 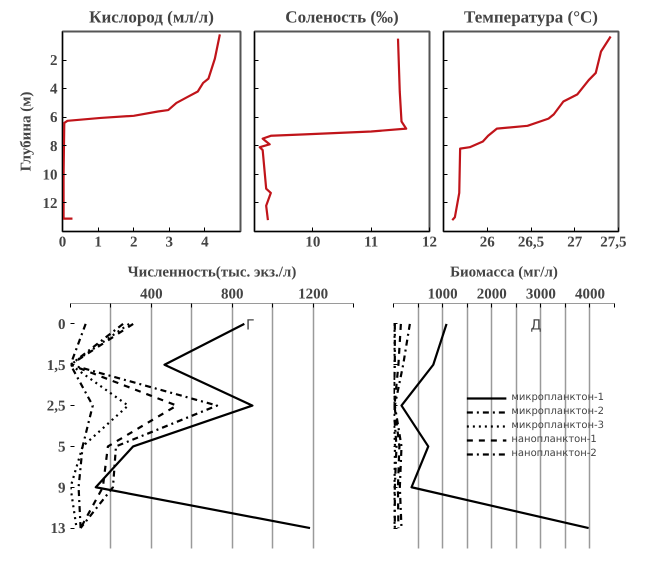 I want to click on y-tick-label: 2, so click(x=54, y=61).